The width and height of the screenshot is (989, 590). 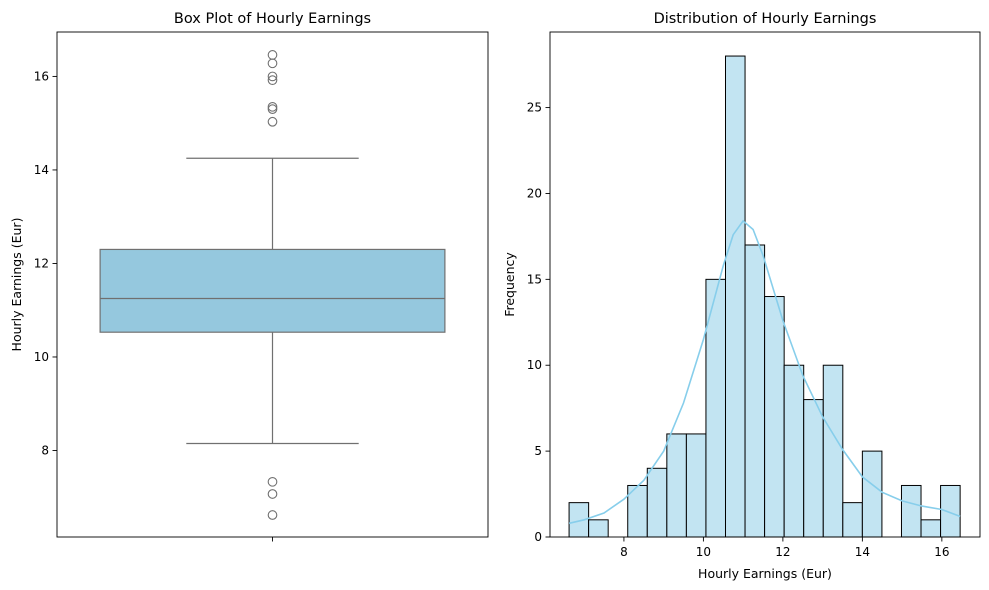 I want to click on y-tick-label: 12, so click(x=41, y=263).